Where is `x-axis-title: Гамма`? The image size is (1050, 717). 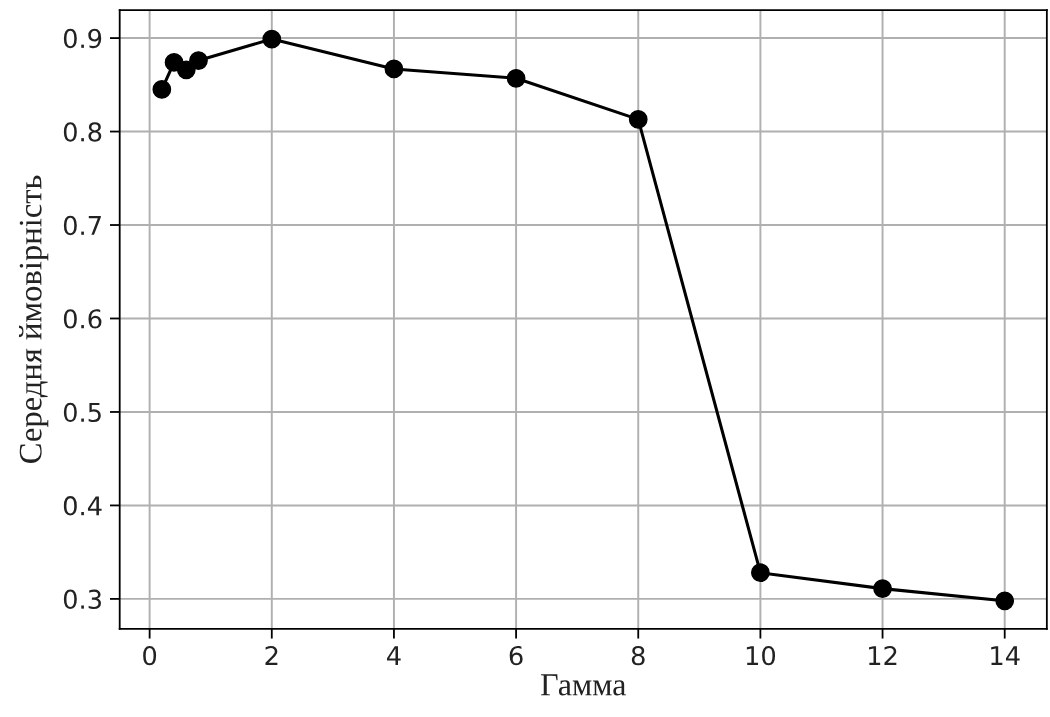 x-axis-title: Гамма is located at coordinates (583, 685).